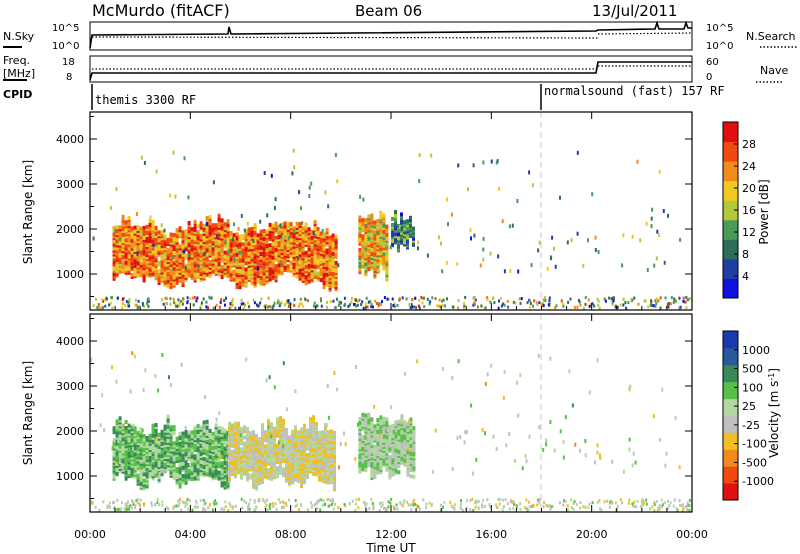 The image size is (800, 554). What do you see at coordinates (719, 46) in the screenshot?
I see `noise-right-tick-bottom: 10^0` at bounding box center [719, 46].